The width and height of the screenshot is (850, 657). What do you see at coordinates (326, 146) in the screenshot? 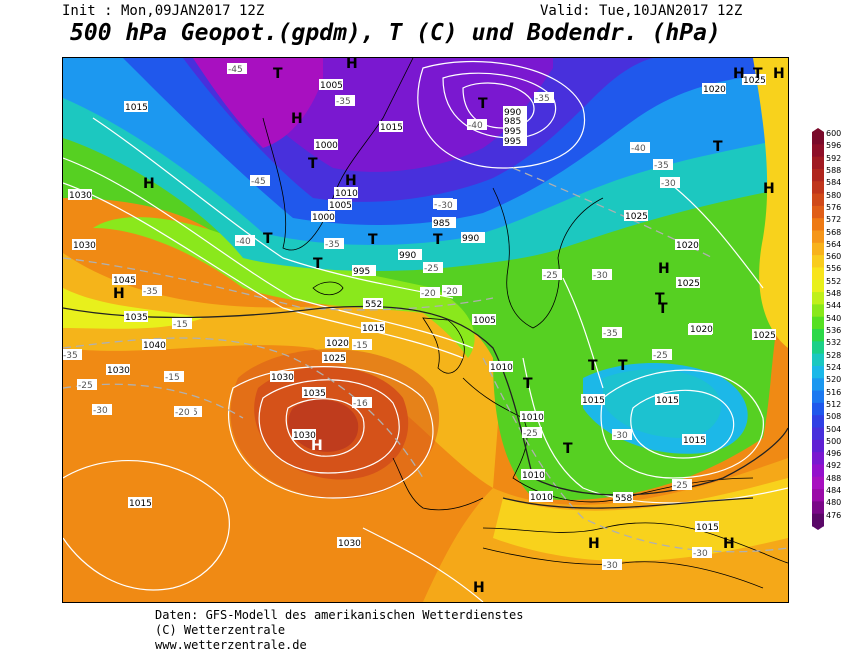
I see `pressure-label: 1000` at bounding box center [326, 146].